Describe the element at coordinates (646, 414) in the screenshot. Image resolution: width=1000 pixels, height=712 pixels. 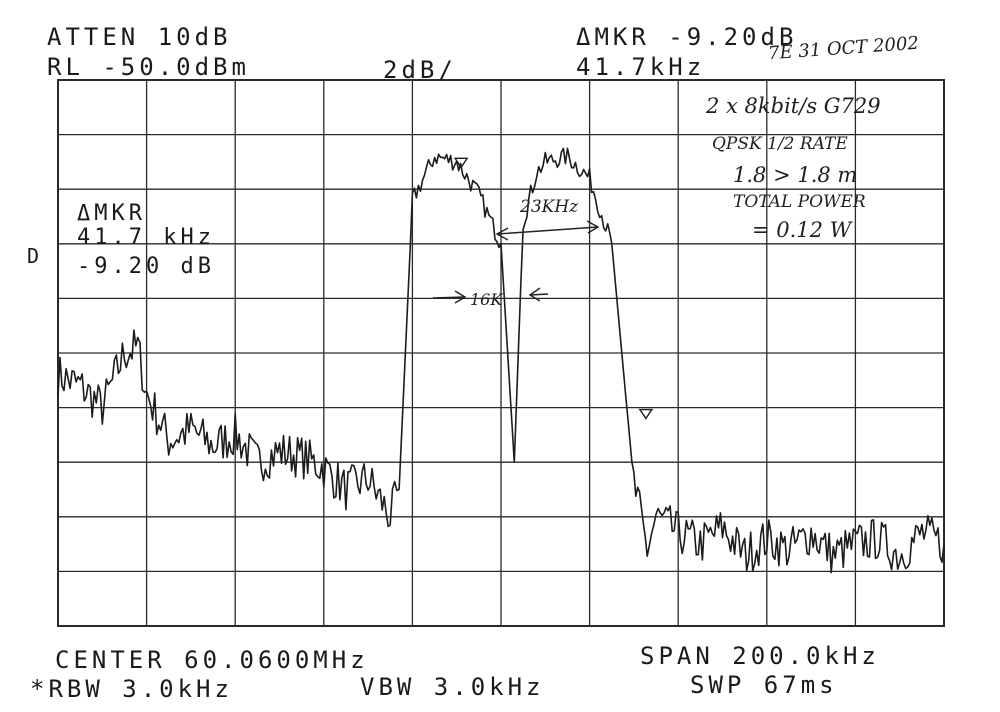
I see `marker-delta` at that location.